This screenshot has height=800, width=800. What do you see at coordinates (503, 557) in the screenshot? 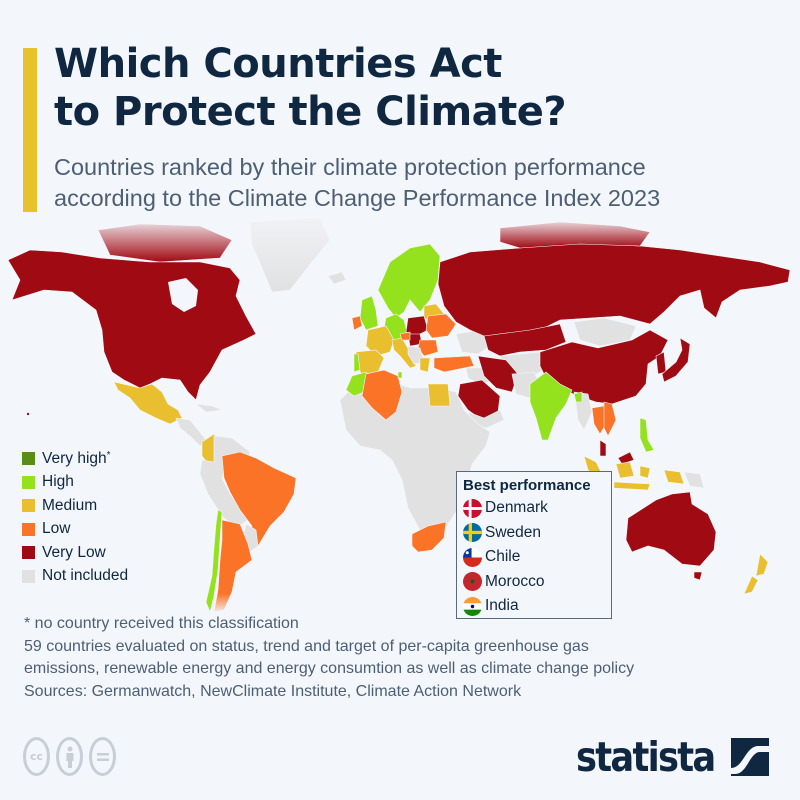
I see `best-performance-country: Chile` at bounding box center [503, 557].